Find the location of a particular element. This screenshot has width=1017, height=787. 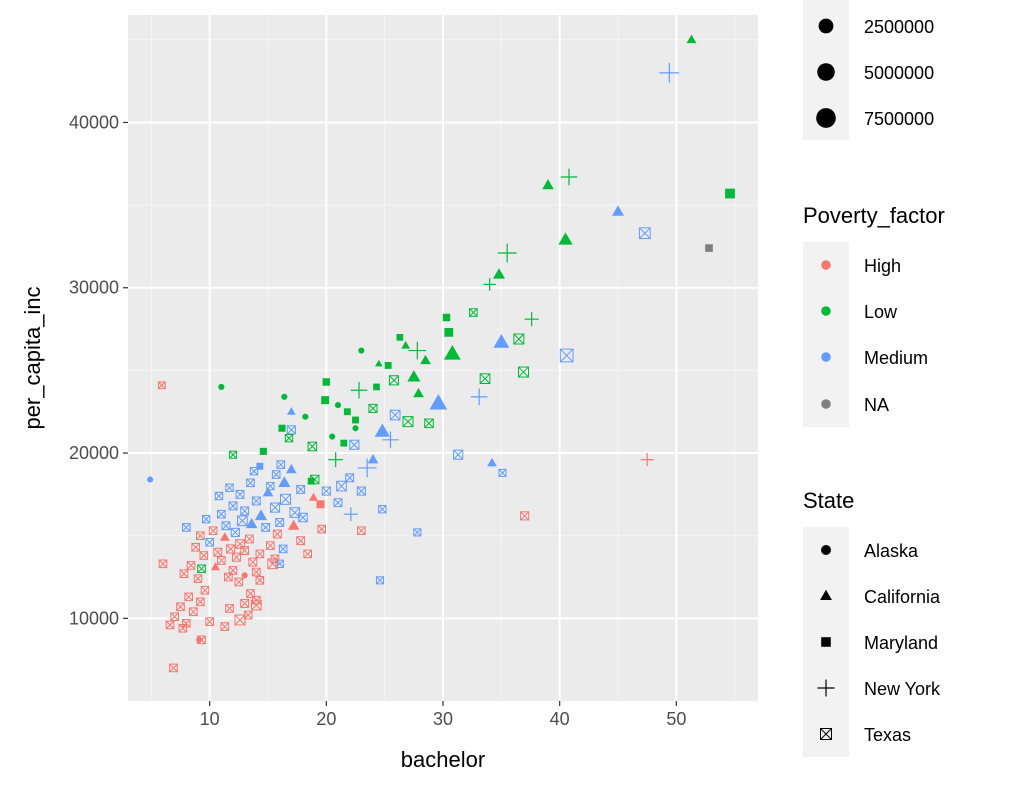

x-tick-label: 20 is located at coordinates (326, 719).